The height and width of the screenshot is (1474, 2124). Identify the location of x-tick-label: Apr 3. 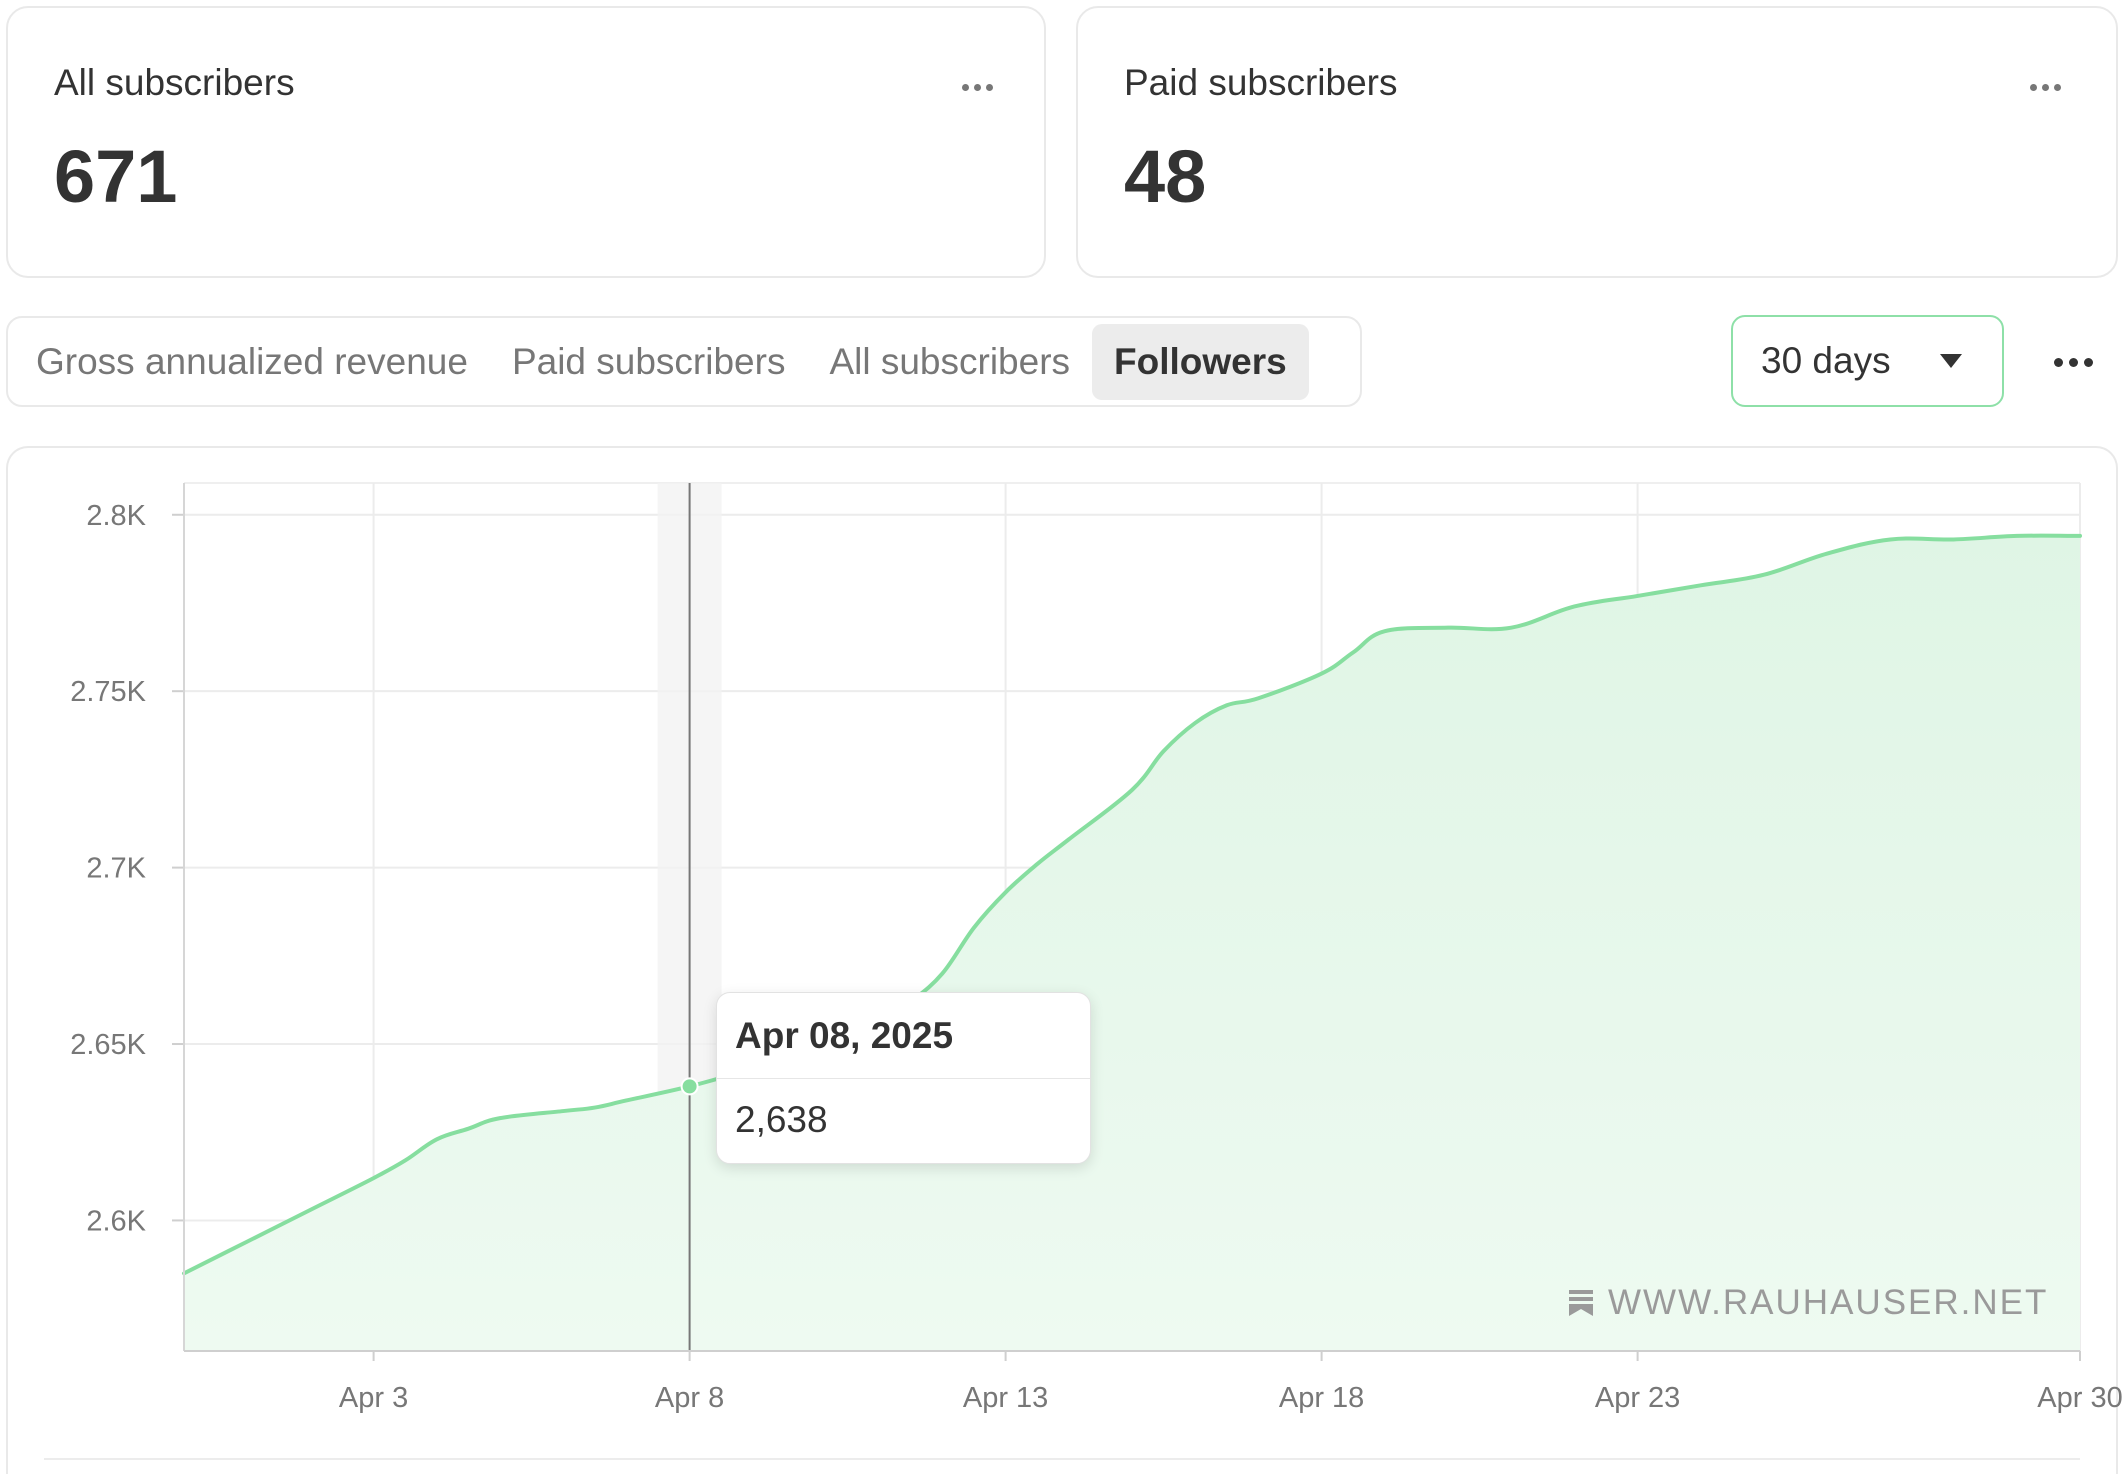
(373, 1398).